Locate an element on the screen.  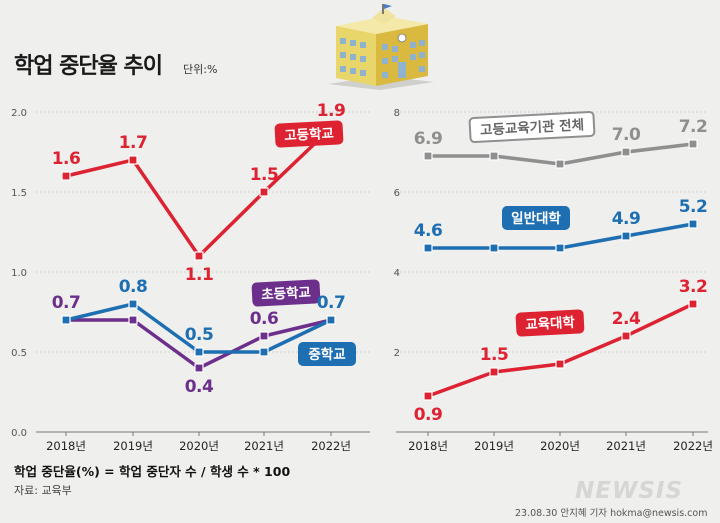
legend-label: 초등학교 is located at coordinates (286, 294).